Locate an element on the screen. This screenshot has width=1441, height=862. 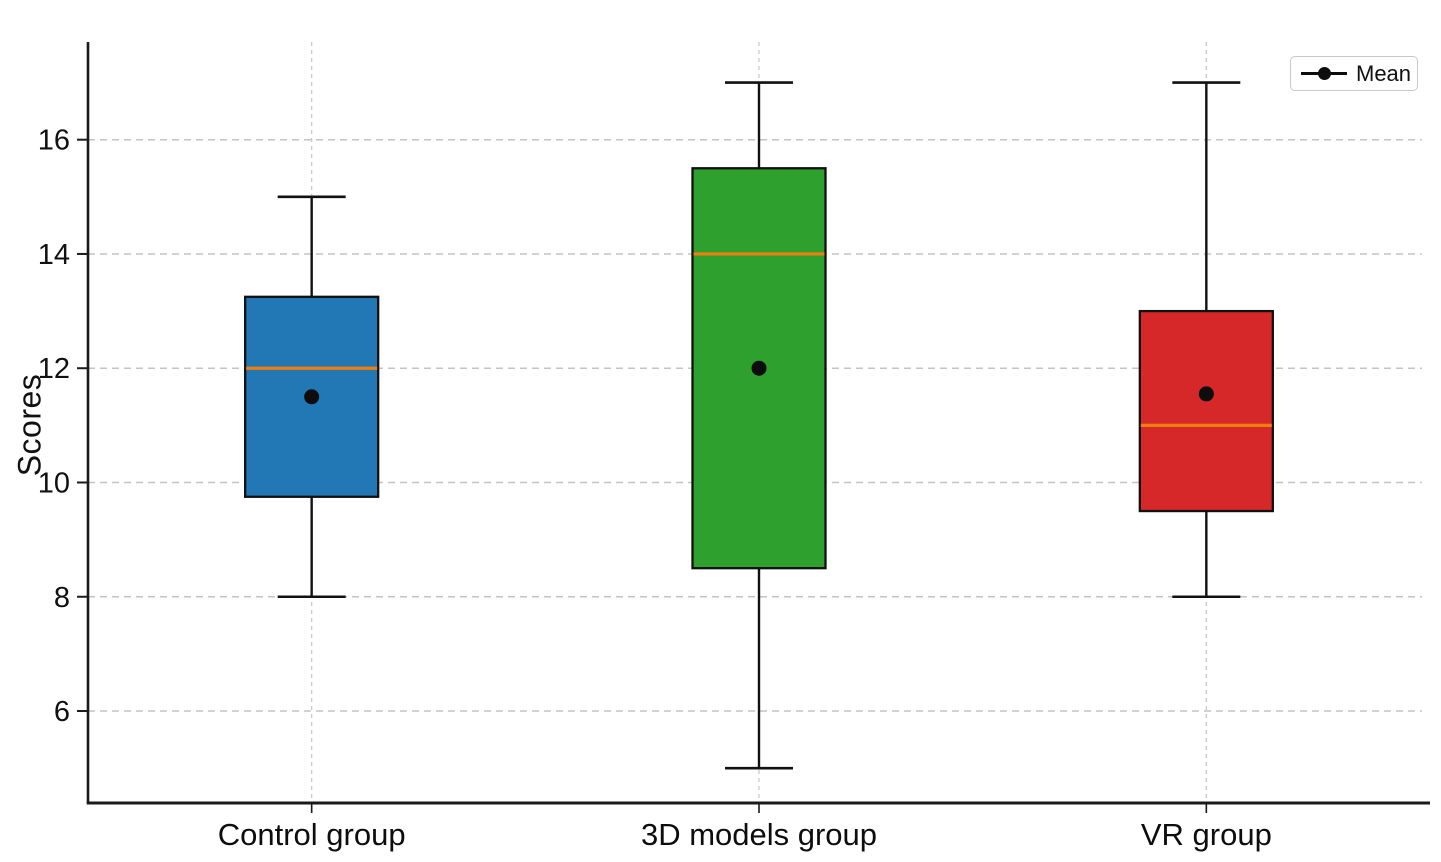
x-category-label: VR group is located at coordinates (1206, 834).